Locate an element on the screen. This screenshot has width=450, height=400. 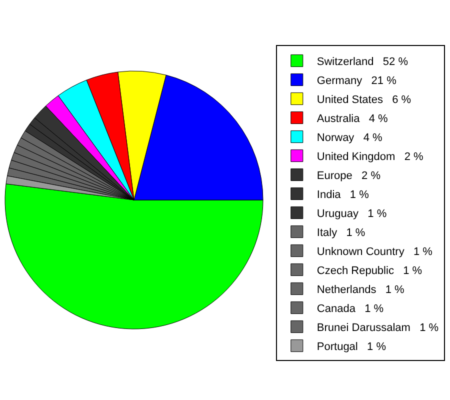
legend-label: Norway 4 % is located at coordinates (349, 138).